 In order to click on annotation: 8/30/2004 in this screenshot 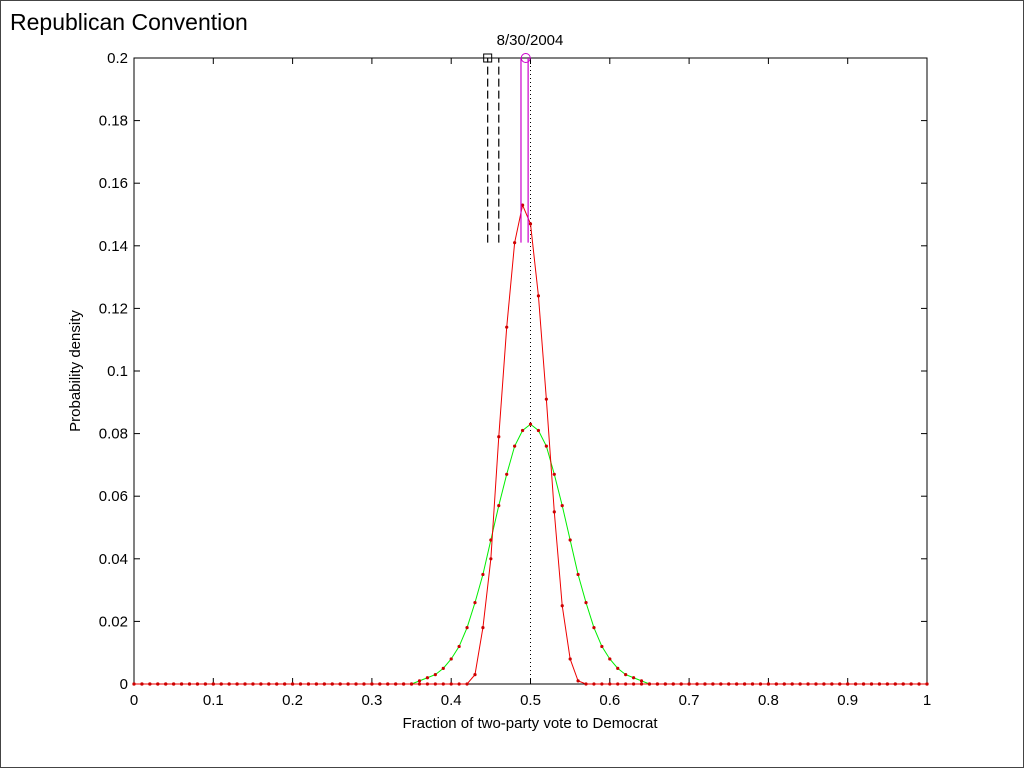, I will do `click(530, 40)`.